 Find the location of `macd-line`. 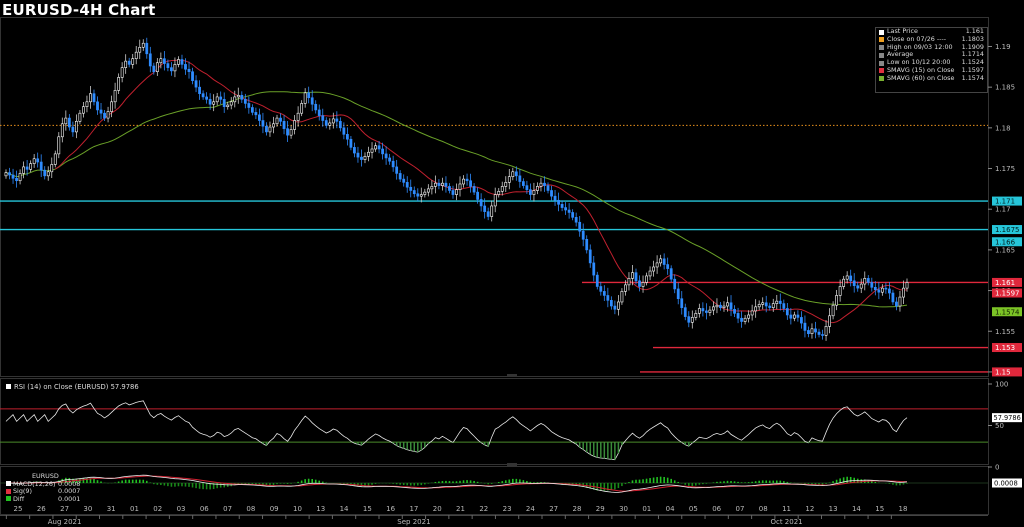

macd-line is located at coordinates (456, 483).